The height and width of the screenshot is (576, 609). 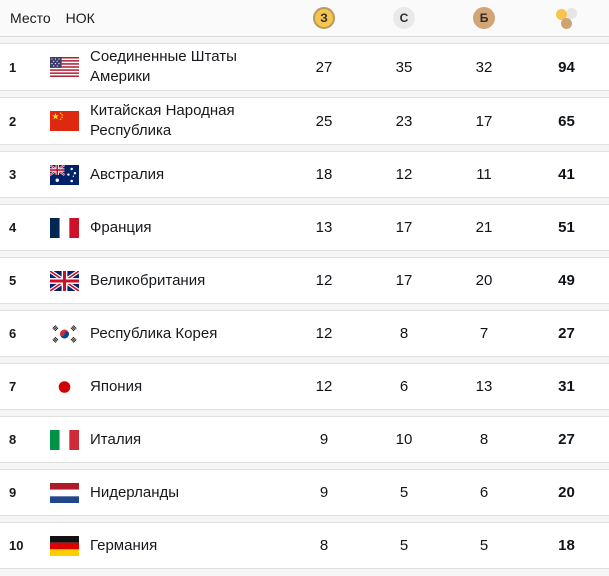 I want to click on gold-count: 25, so click(x=324, y=121).